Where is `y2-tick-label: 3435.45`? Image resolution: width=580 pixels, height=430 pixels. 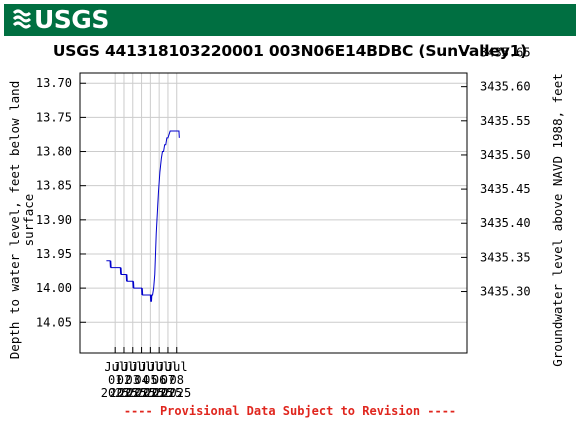
y2-tick-label: 3435.45 is located at coordinates (505, 189).